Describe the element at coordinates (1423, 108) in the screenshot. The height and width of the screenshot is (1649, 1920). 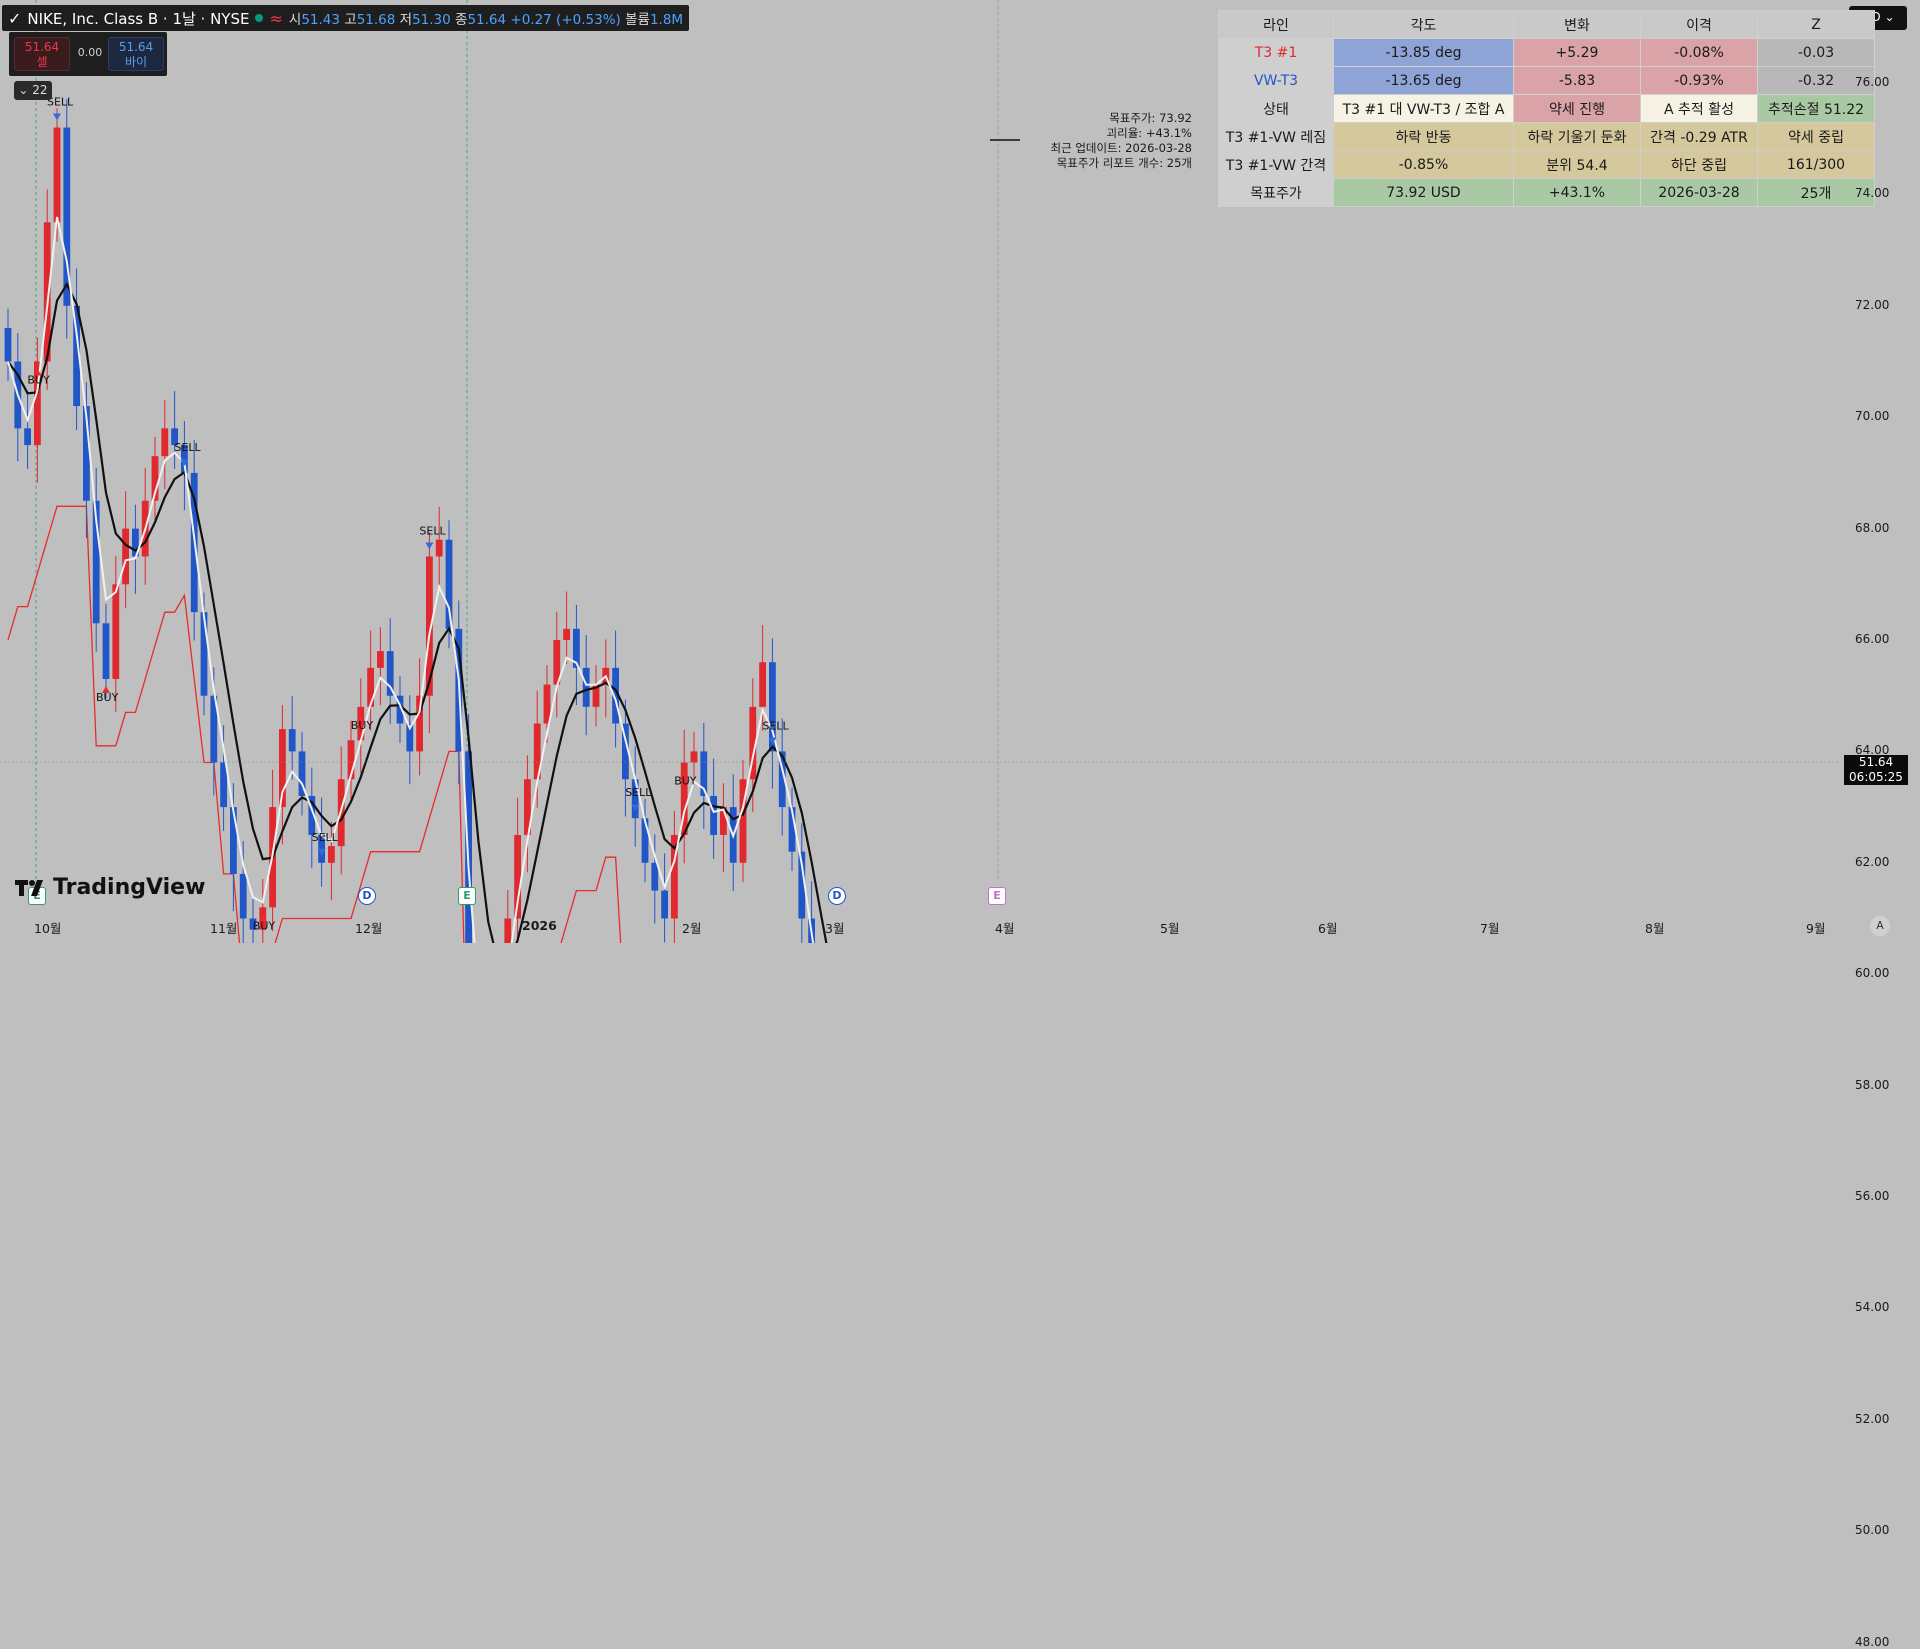
I see `table-cell: T3 #1 대 VW-T3 / 조합 A` at that location.